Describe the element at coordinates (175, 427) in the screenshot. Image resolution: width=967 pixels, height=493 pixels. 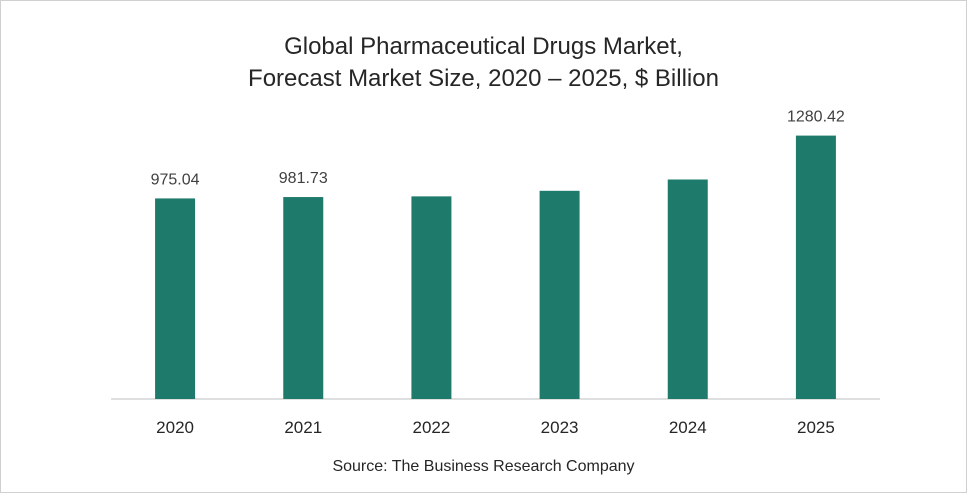
I see `x-tick-label-2020: 2020` at that location.